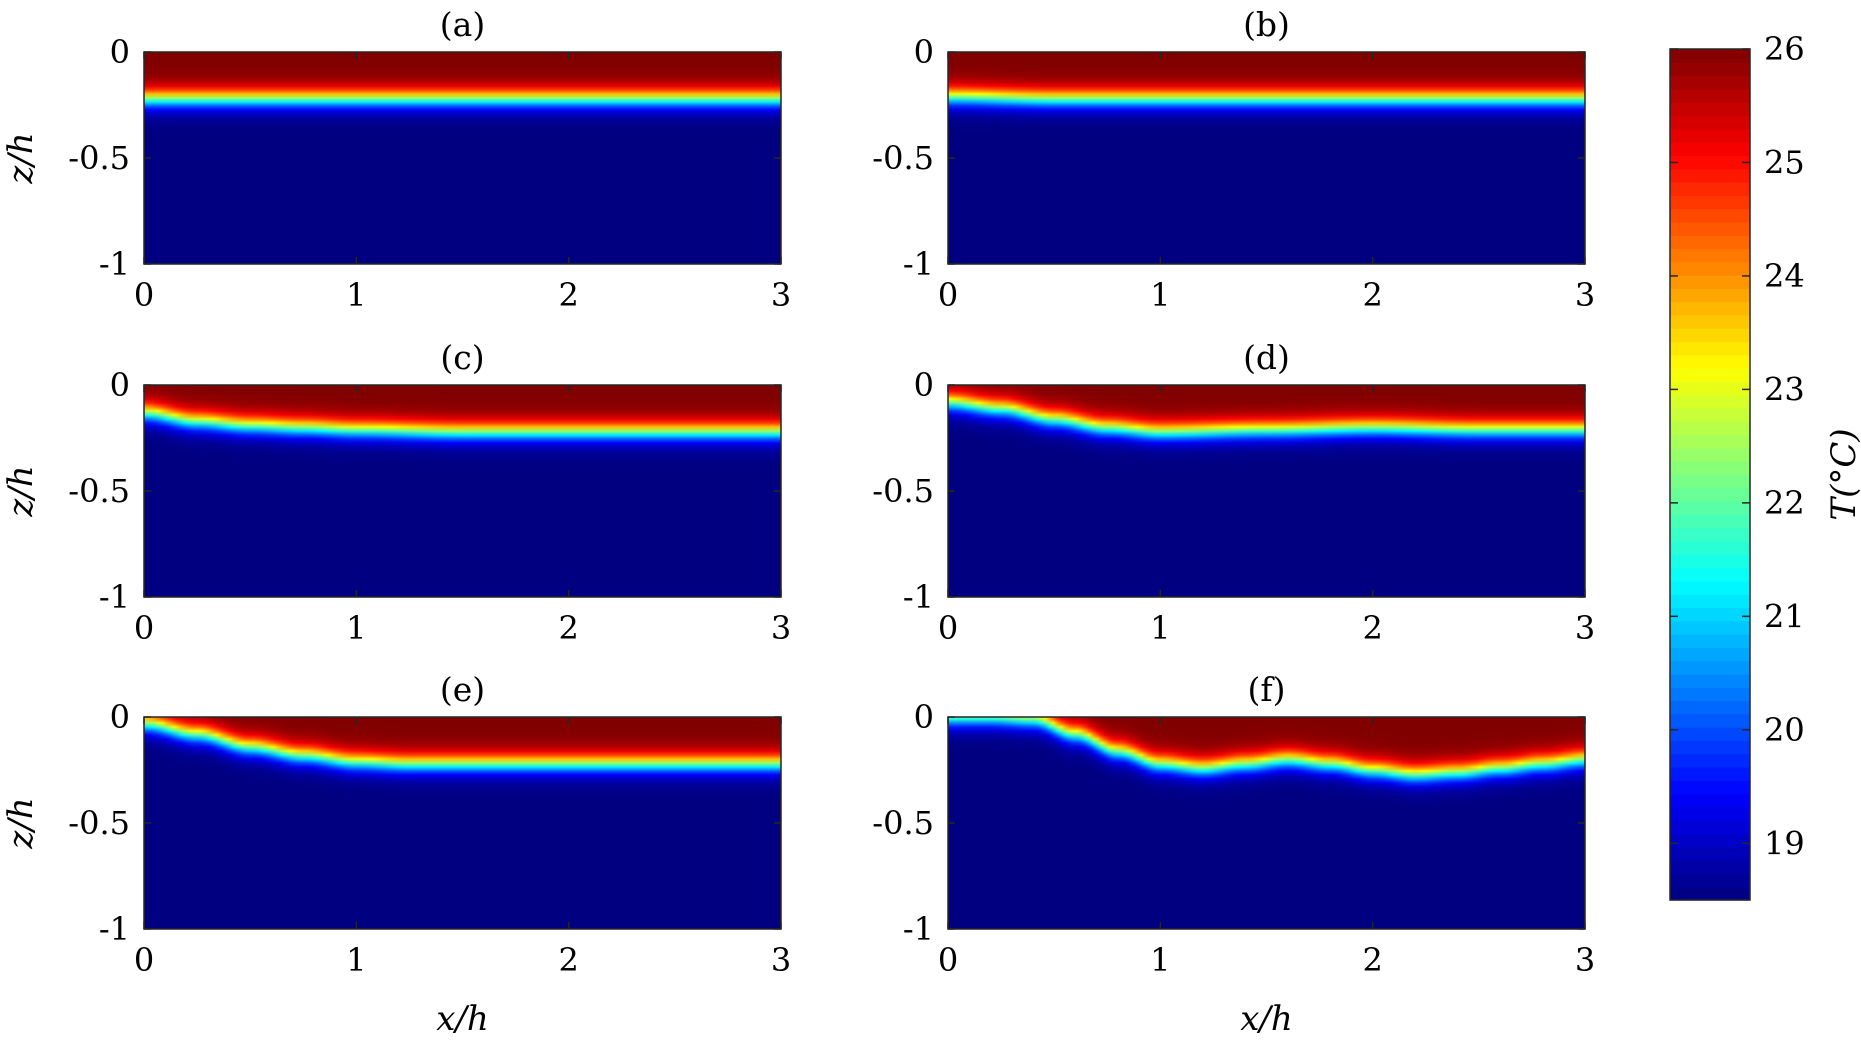 Image resolution: width=1861 pixels, height=1046 pixels. Describe the element at coordinates (1233, 854) in the screenshot. I see `panel-f: 0 1 2 3 0 -0.5 -1 (f) x/h` at that location.